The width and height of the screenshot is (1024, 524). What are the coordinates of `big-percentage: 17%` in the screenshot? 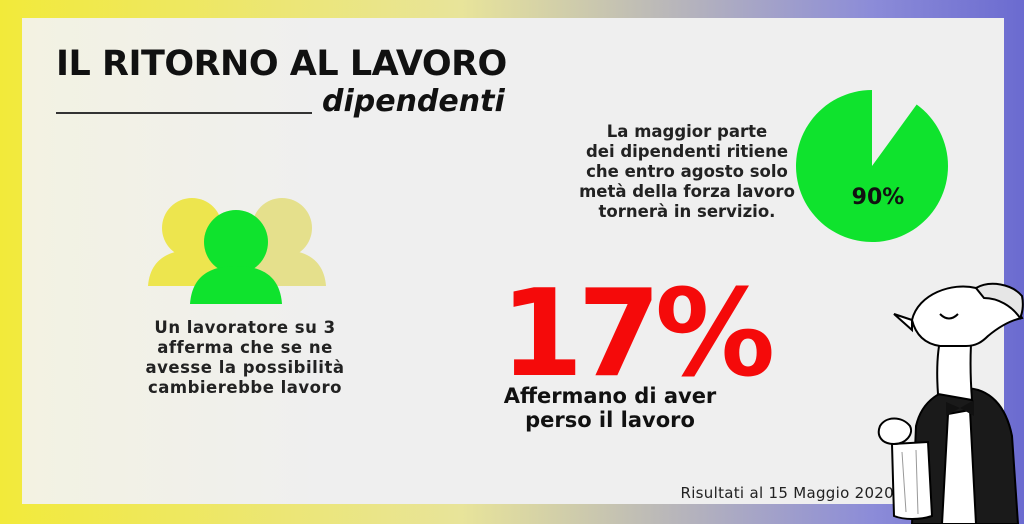 It's located at (637, 334).